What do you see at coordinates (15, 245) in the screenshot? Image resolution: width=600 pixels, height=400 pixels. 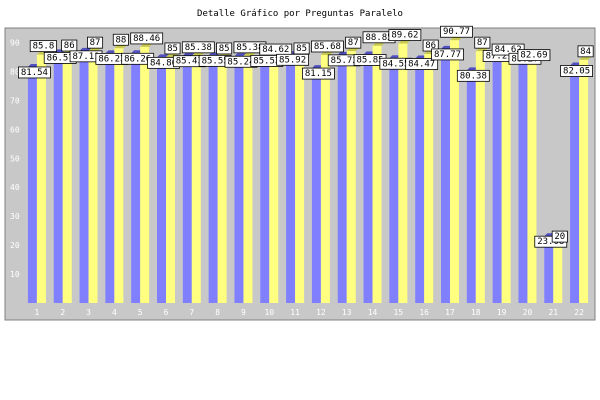 I see `y-tick-label: 20` at bounding box center [15, 245].